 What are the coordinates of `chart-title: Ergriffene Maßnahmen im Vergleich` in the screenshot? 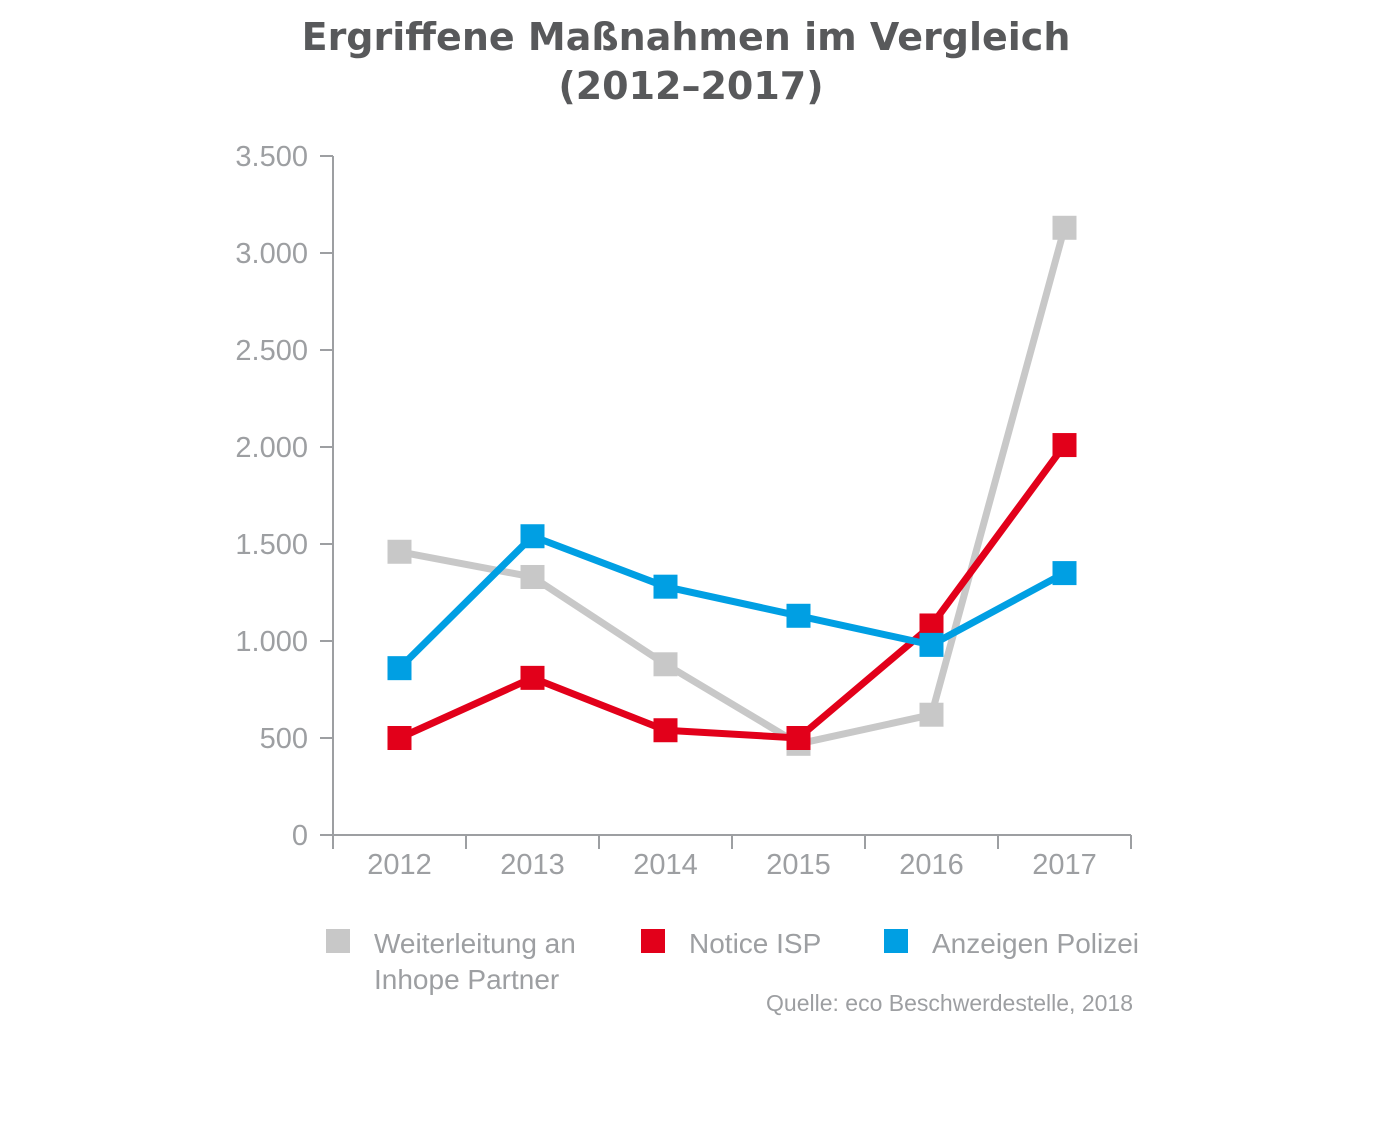 It's located at (686, 37).